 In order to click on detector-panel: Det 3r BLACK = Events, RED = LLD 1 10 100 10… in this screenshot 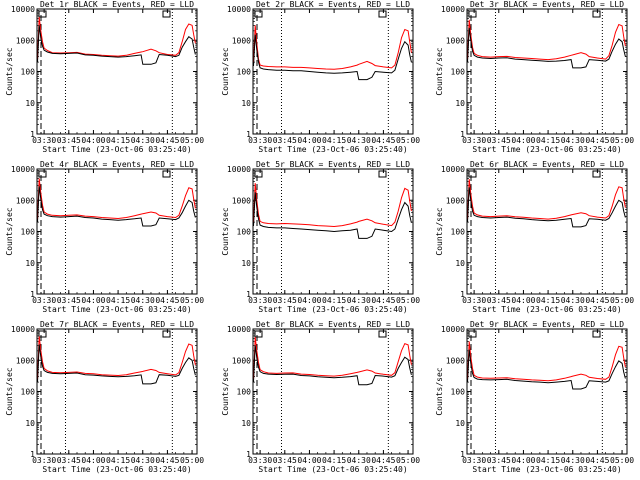, I will do `click(534, 77)`.